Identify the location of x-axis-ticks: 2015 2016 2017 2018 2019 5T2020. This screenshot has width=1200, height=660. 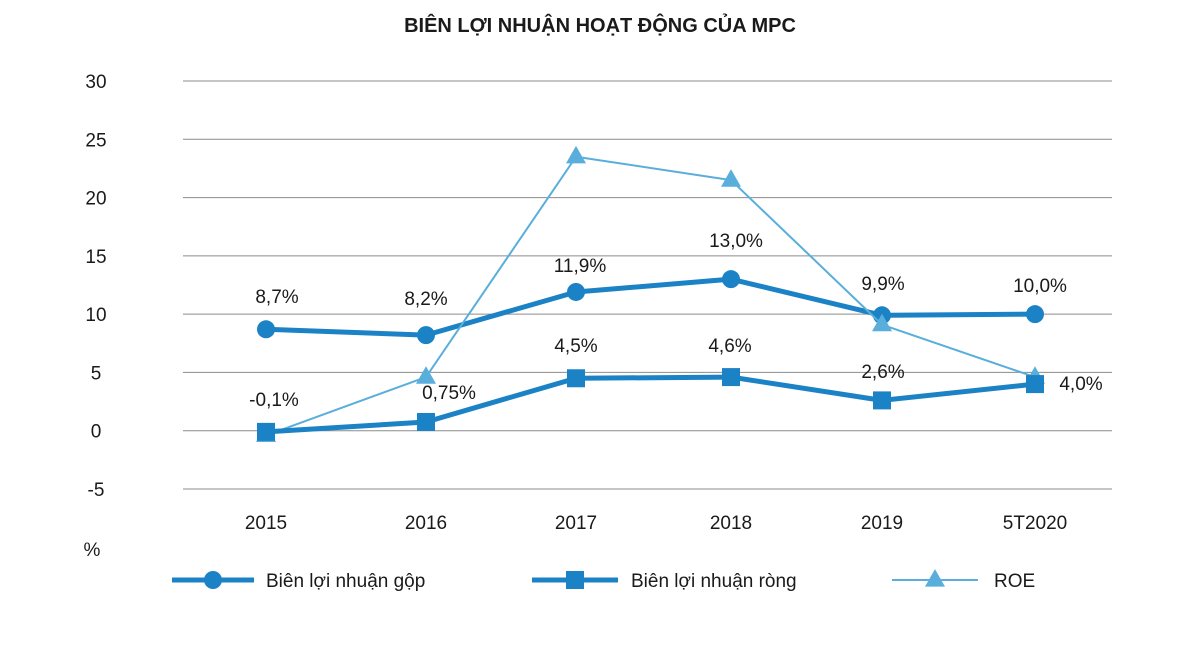
(656, 523).